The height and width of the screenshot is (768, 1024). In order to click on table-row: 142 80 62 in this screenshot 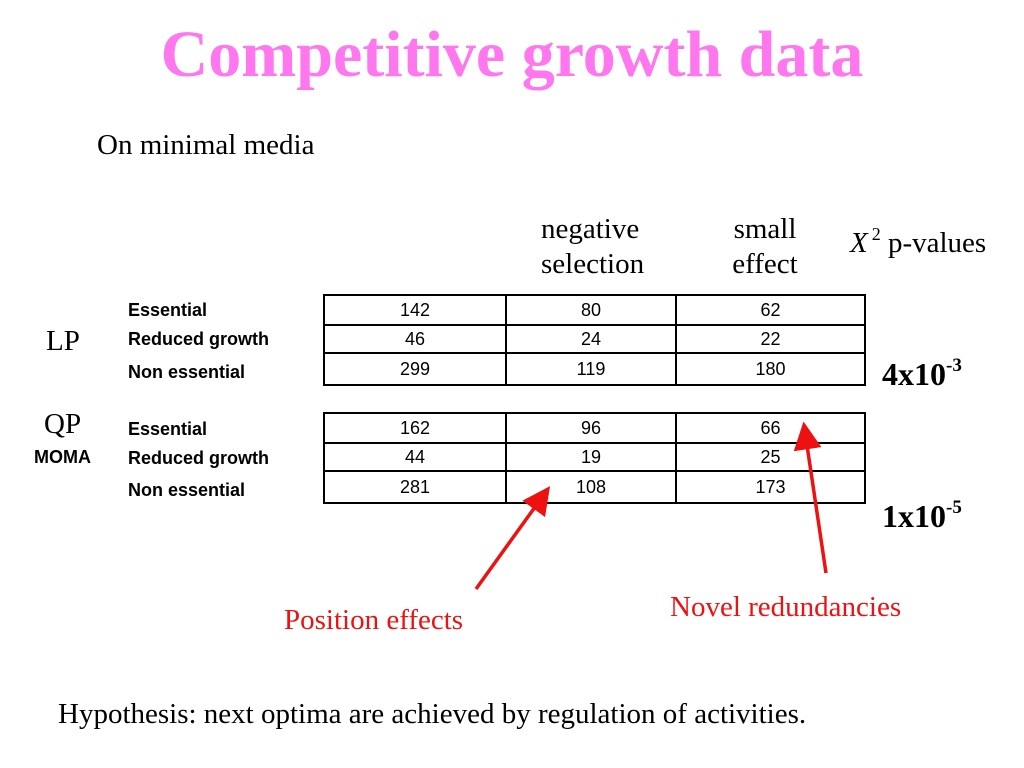, I will do `click(594, 310)`.